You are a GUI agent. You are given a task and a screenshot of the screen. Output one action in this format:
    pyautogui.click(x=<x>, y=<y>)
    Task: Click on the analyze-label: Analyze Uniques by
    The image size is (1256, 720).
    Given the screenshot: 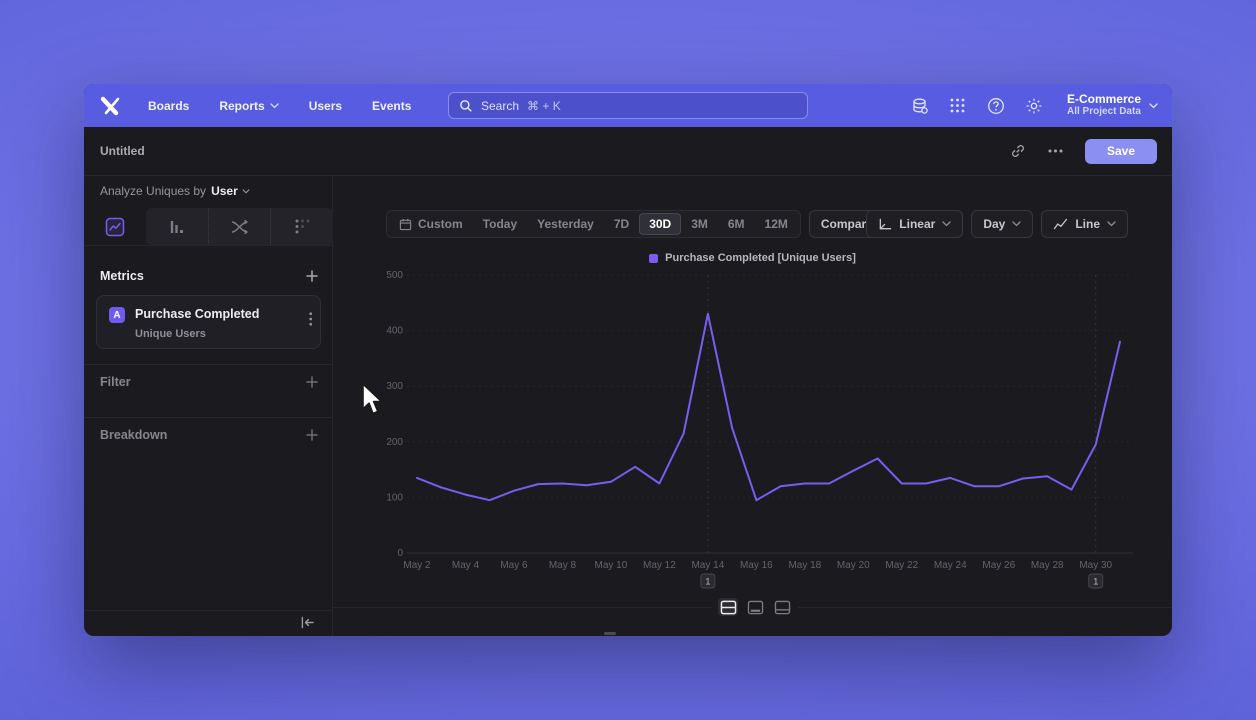 What is the action you would take?
    pyautogui.click(x=153, y=191)
    